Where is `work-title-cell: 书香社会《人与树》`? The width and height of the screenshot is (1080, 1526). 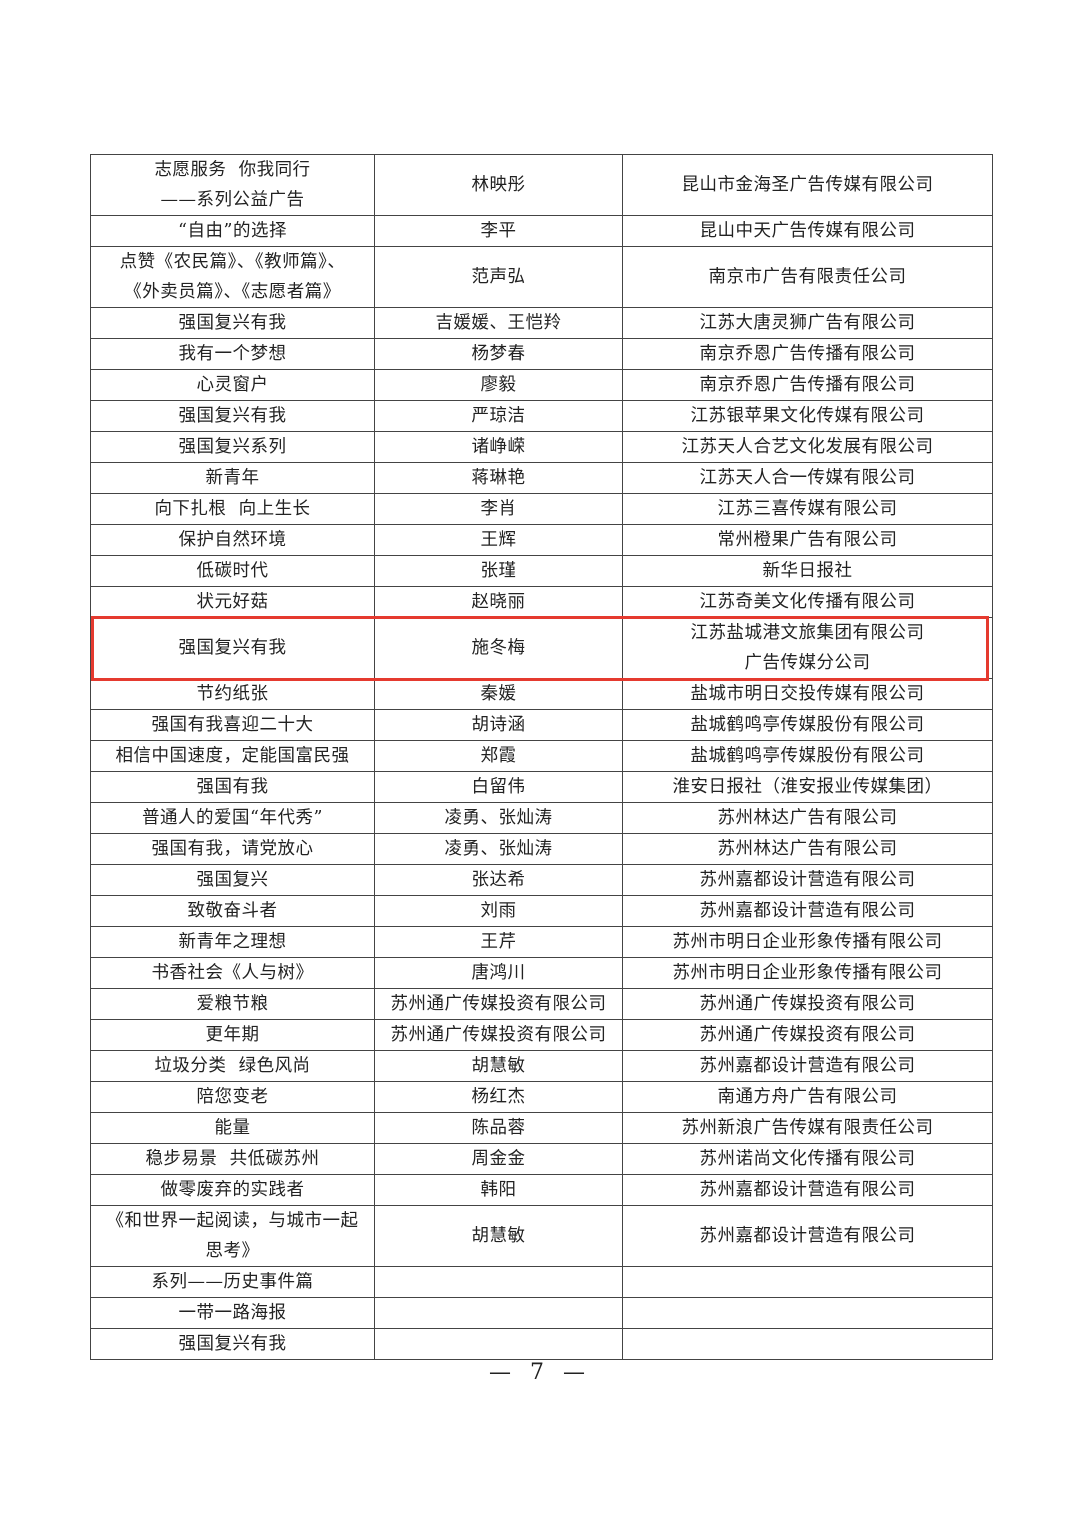
work-title-cell: 书香社会《人与树》 is located at coordinates (232, 973).